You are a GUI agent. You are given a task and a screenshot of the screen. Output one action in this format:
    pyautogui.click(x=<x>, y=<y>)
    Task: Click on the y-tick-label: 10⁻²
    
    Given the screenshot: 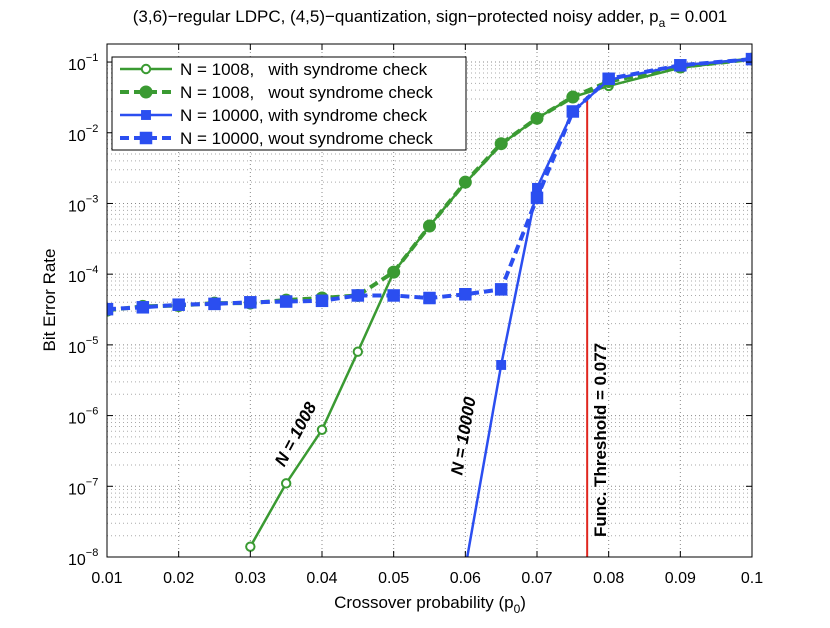 What is the action you would take?
    pyautogui.click(x=83, y=134)
    